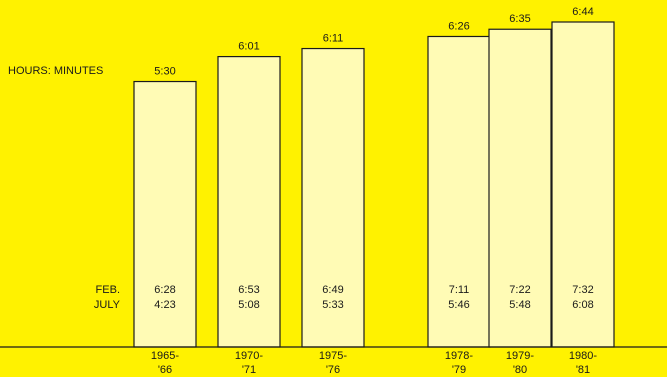 The image size is (667, 377). Describe the element at coordinates (520, 370) in the screenshot. I see `category-label-line2: '80` at that location.